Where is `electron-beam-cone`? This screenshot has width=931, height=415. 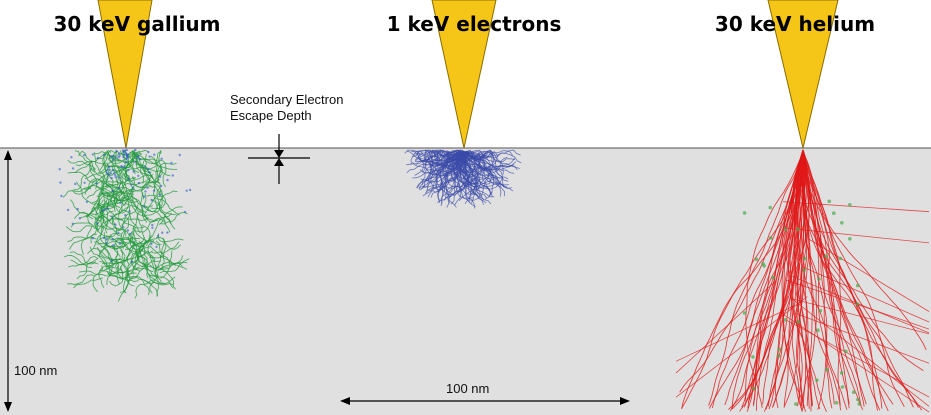
electron-beam-cone is located at coordinates (464, 74).